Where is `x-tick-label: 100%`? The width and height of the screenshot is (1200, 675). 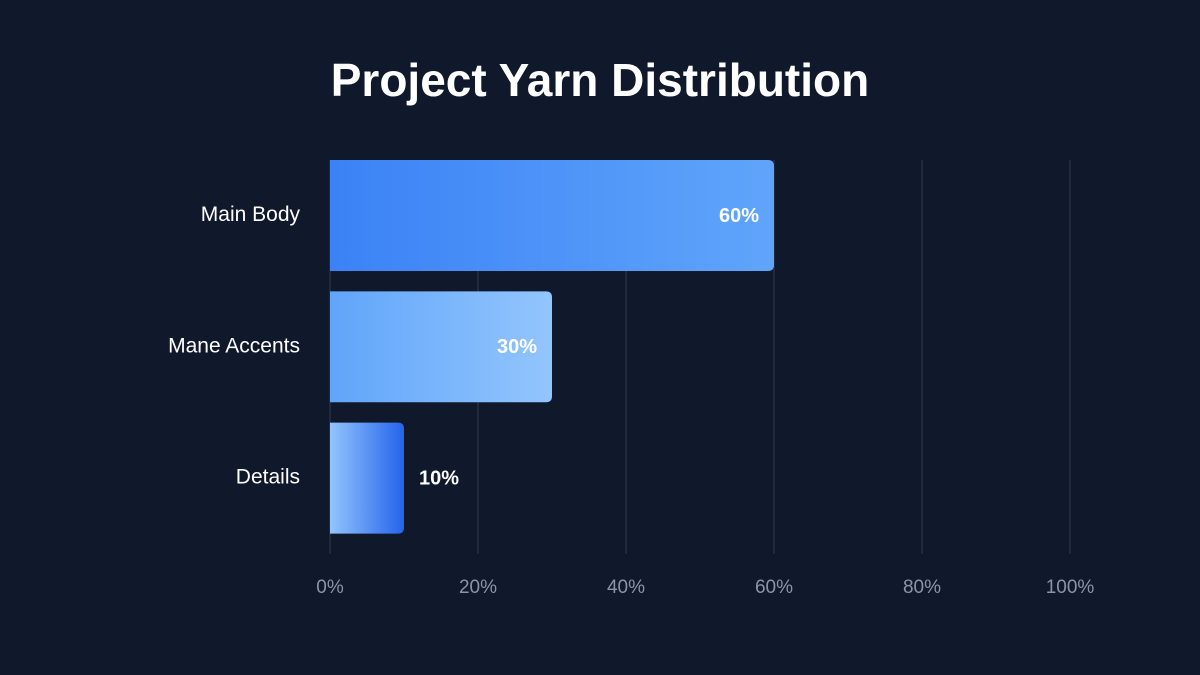
x-tick-label: 100% is located at coordinates (1070, 587).